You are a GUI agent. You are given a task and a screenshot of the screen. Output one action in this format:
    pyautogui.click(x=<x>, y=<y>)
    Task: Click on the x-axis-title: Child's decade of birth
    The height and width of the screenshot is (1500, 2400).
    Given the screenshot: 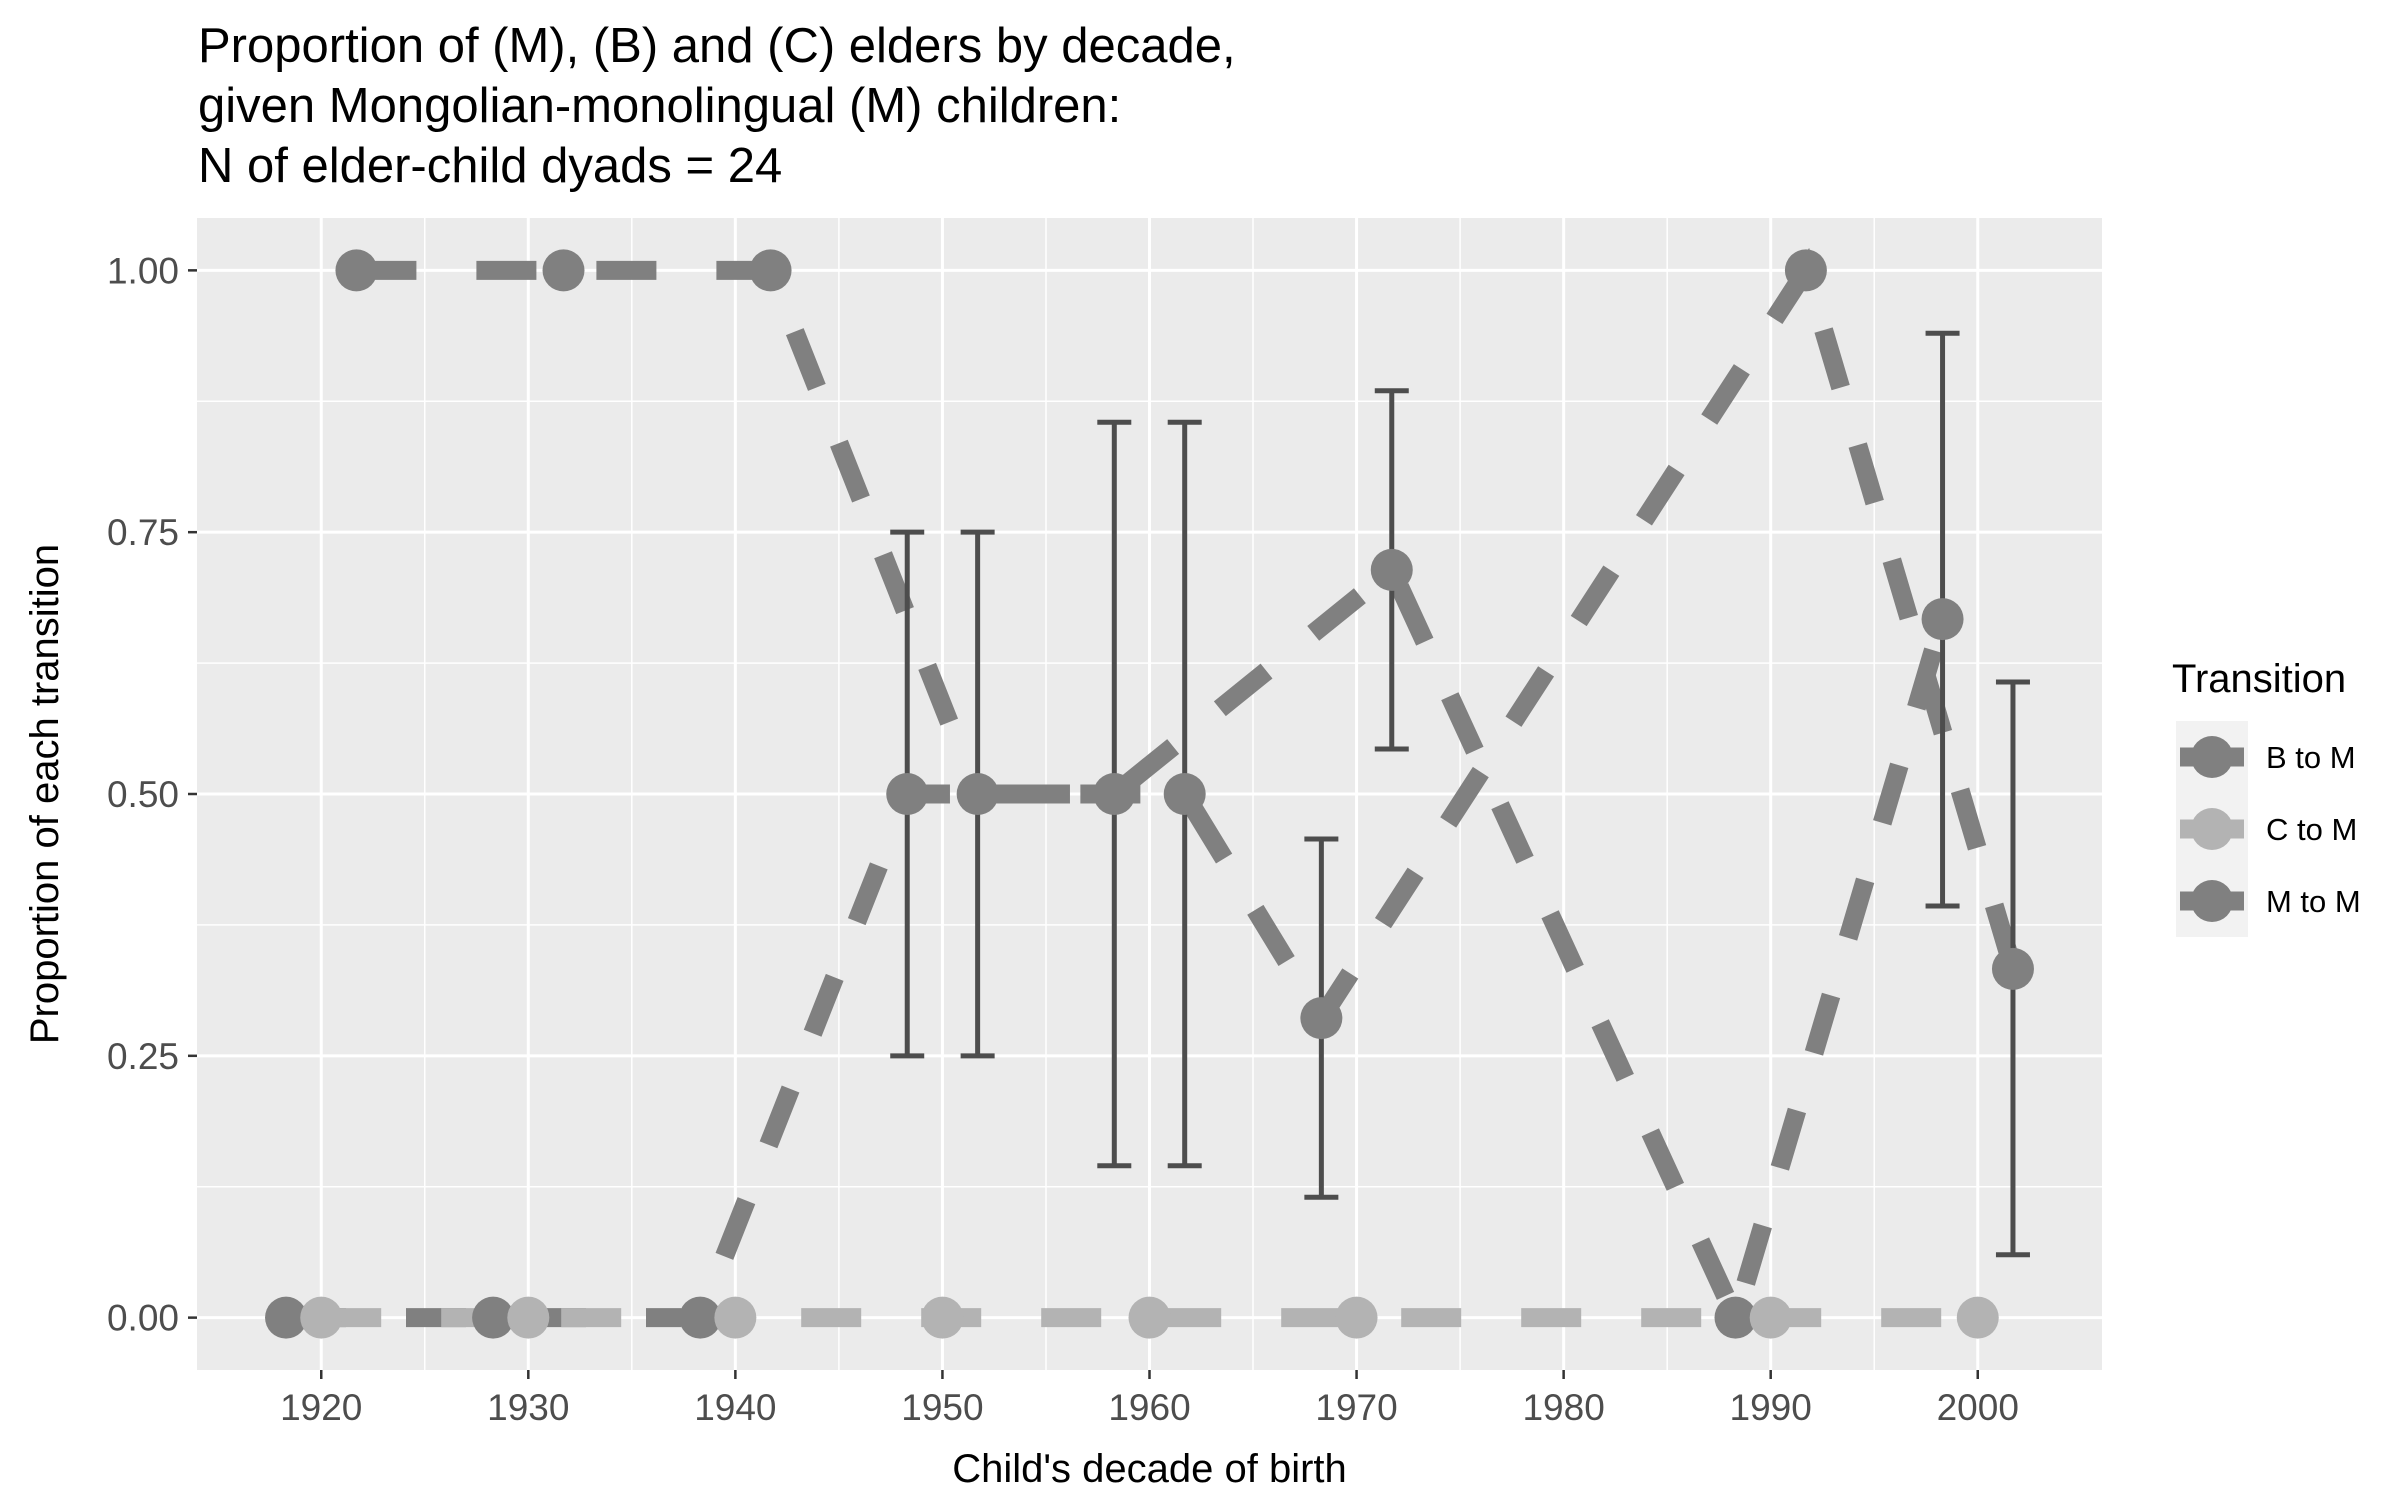 What is the action you would take?
    pyautogui.click(x=1149, y=1469)
    